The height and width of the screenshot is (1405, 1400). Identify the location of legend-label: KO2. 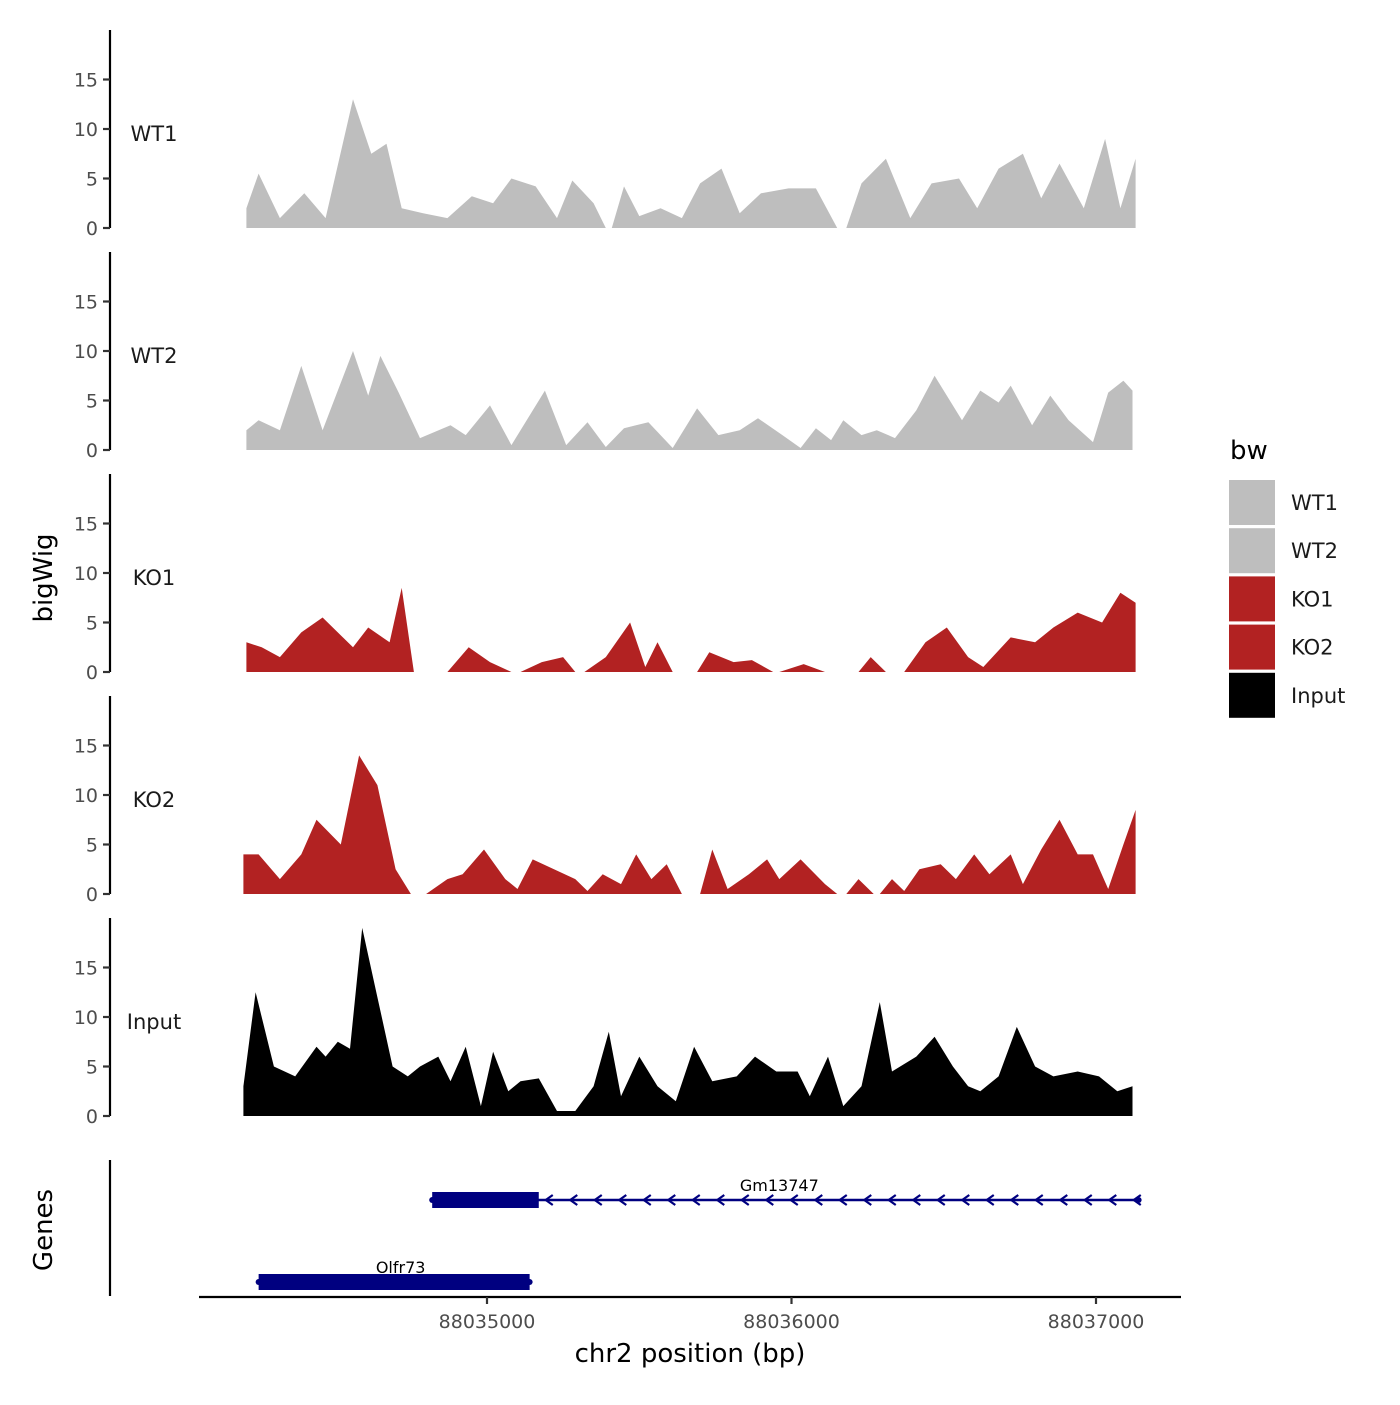
(1312, 648).